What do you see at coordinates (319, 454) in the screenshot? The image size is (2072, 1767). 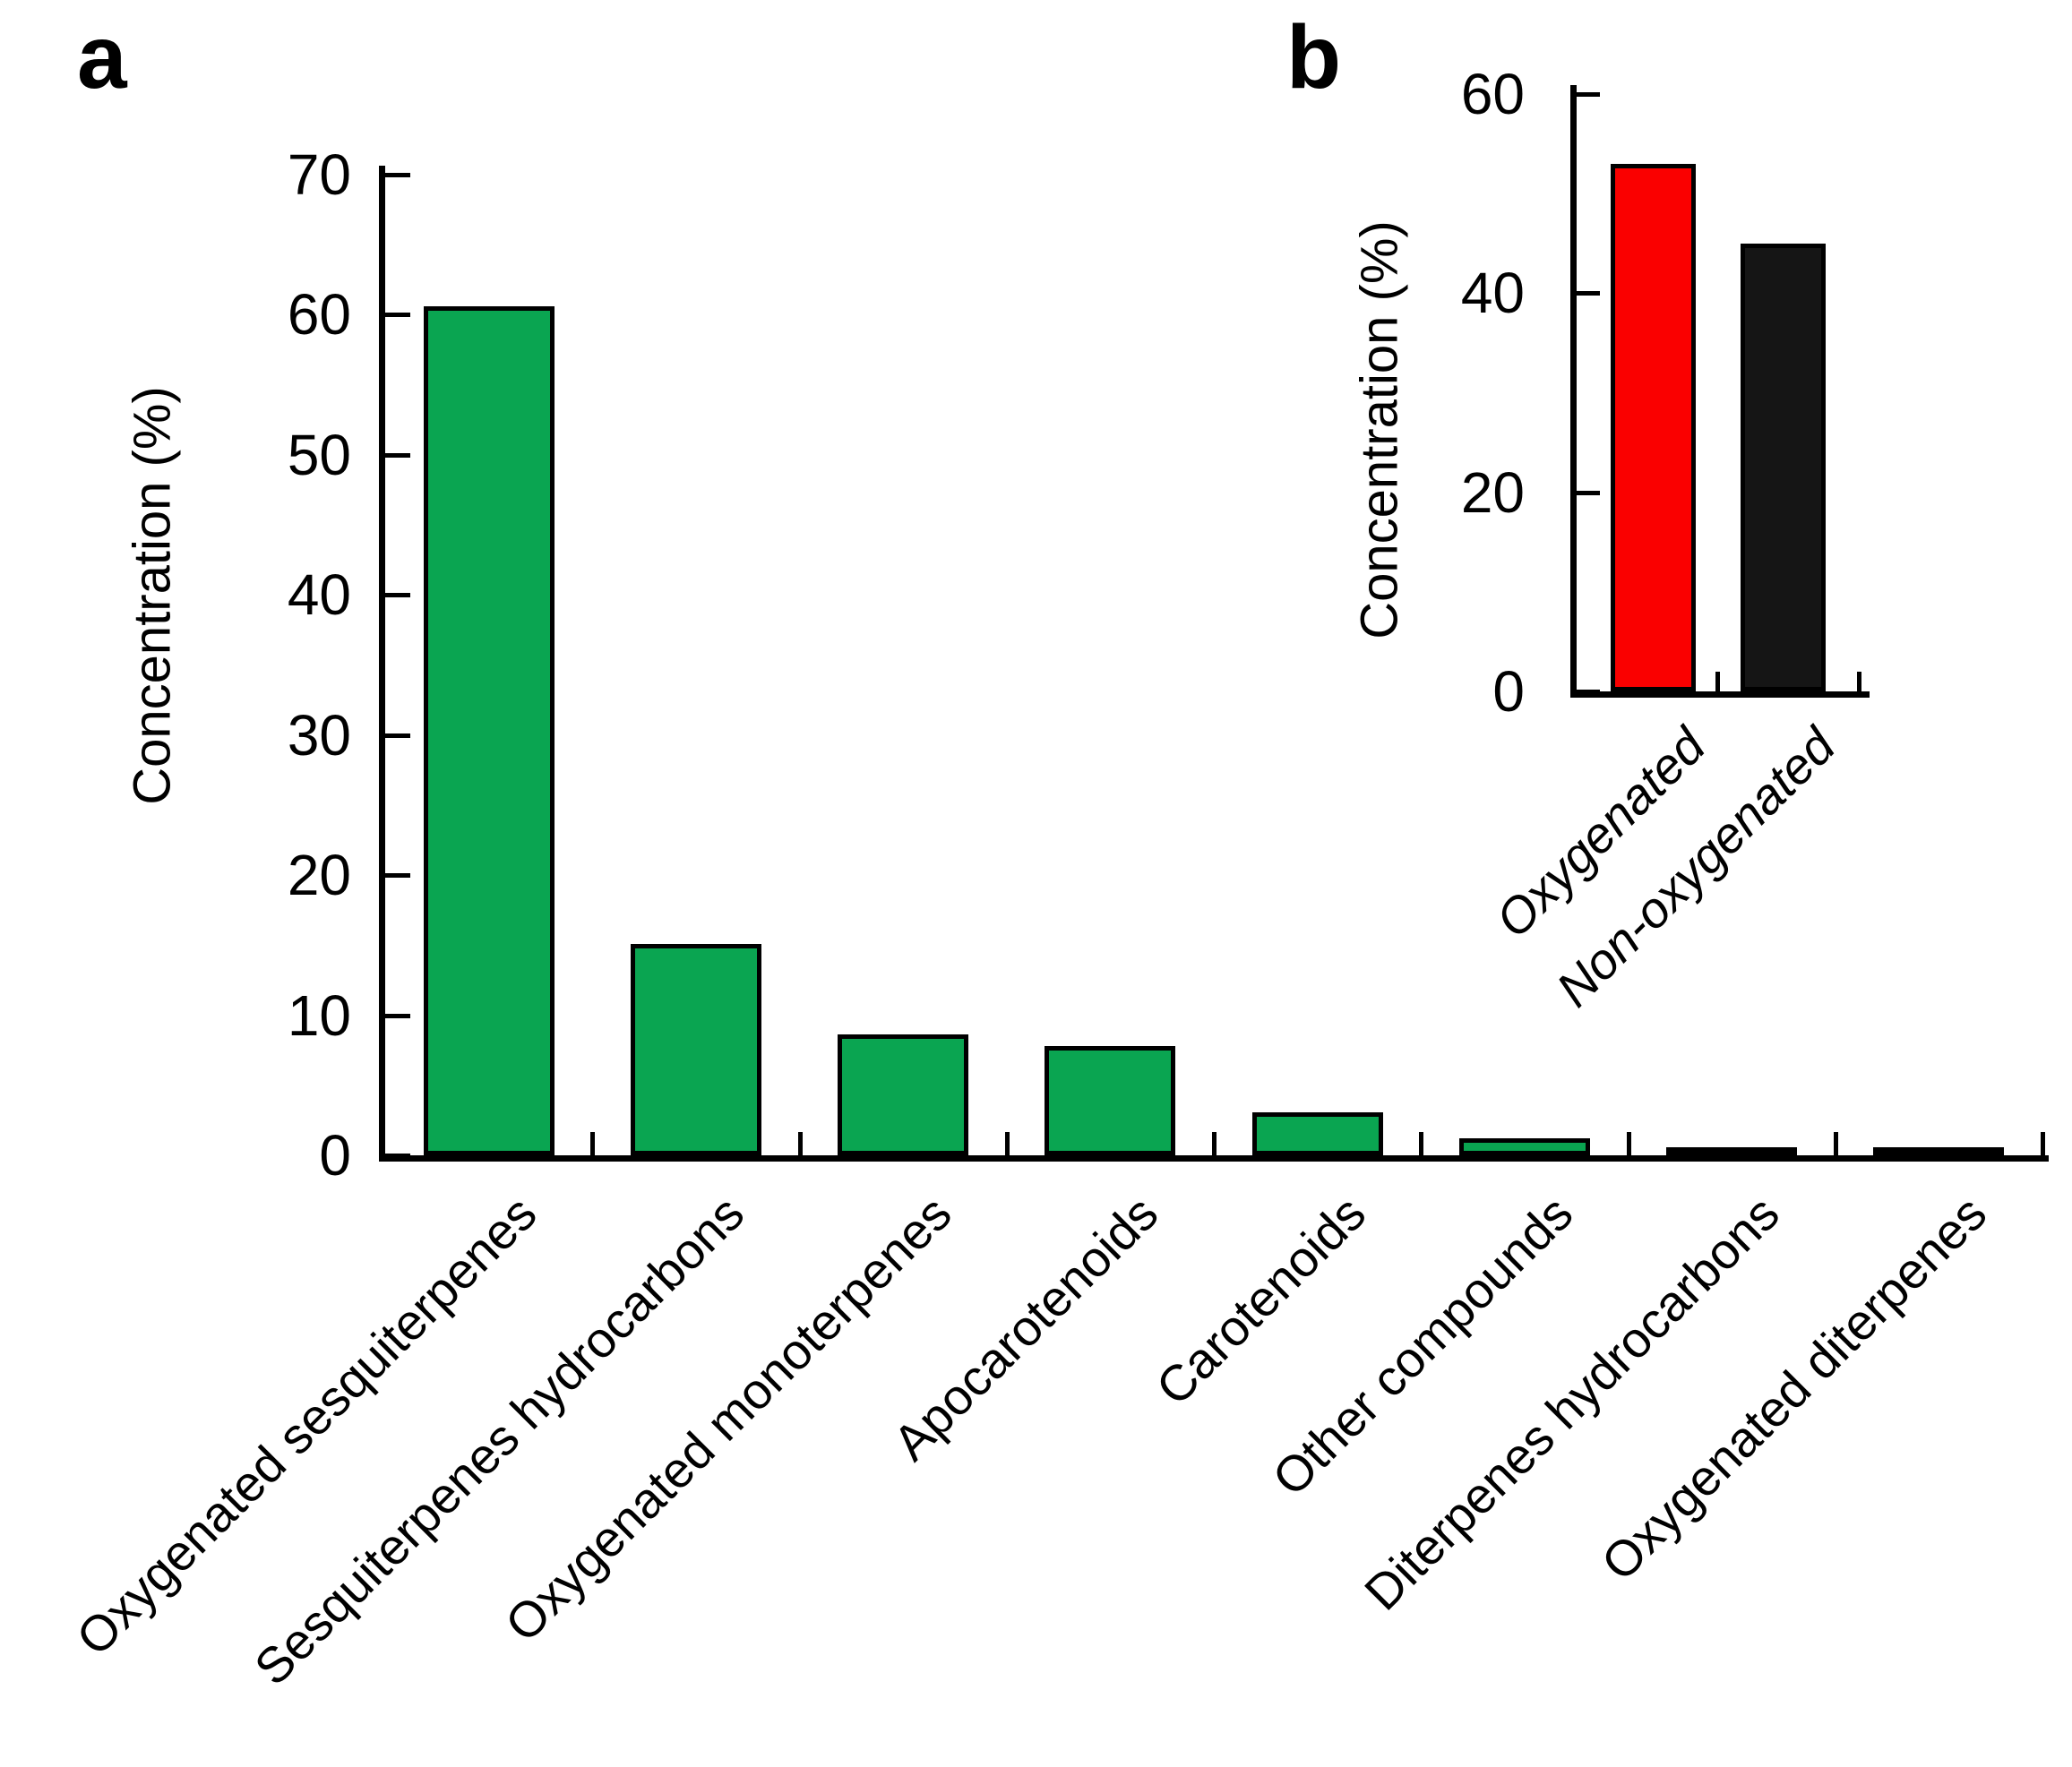 I see `panel-a-ytick-label-50: 50` at bounding box center [319, 454].